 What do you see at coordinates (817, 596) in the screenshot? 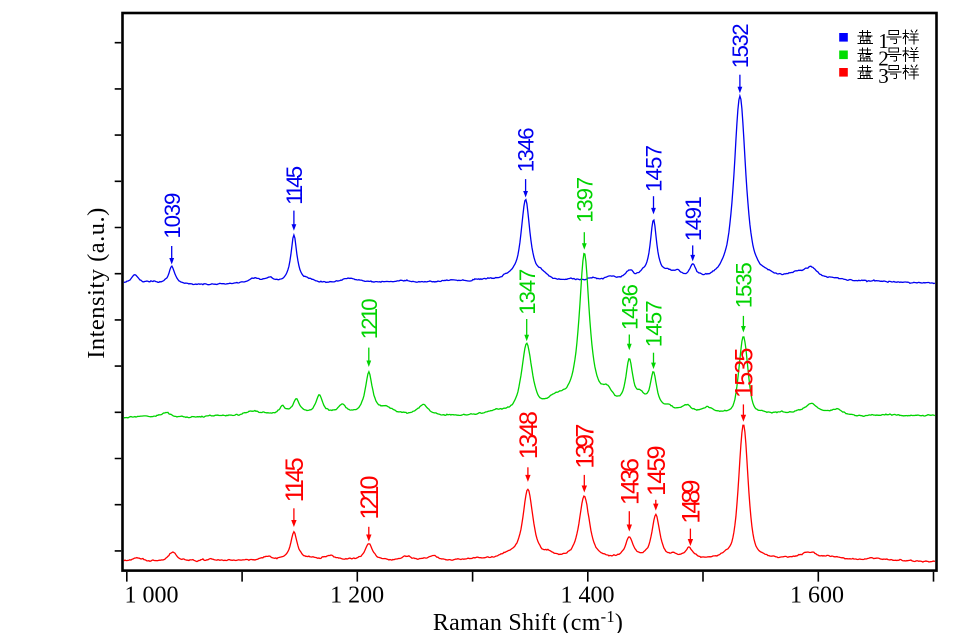
I see `svg-text: 1 600` at bounding box center [817, 596].